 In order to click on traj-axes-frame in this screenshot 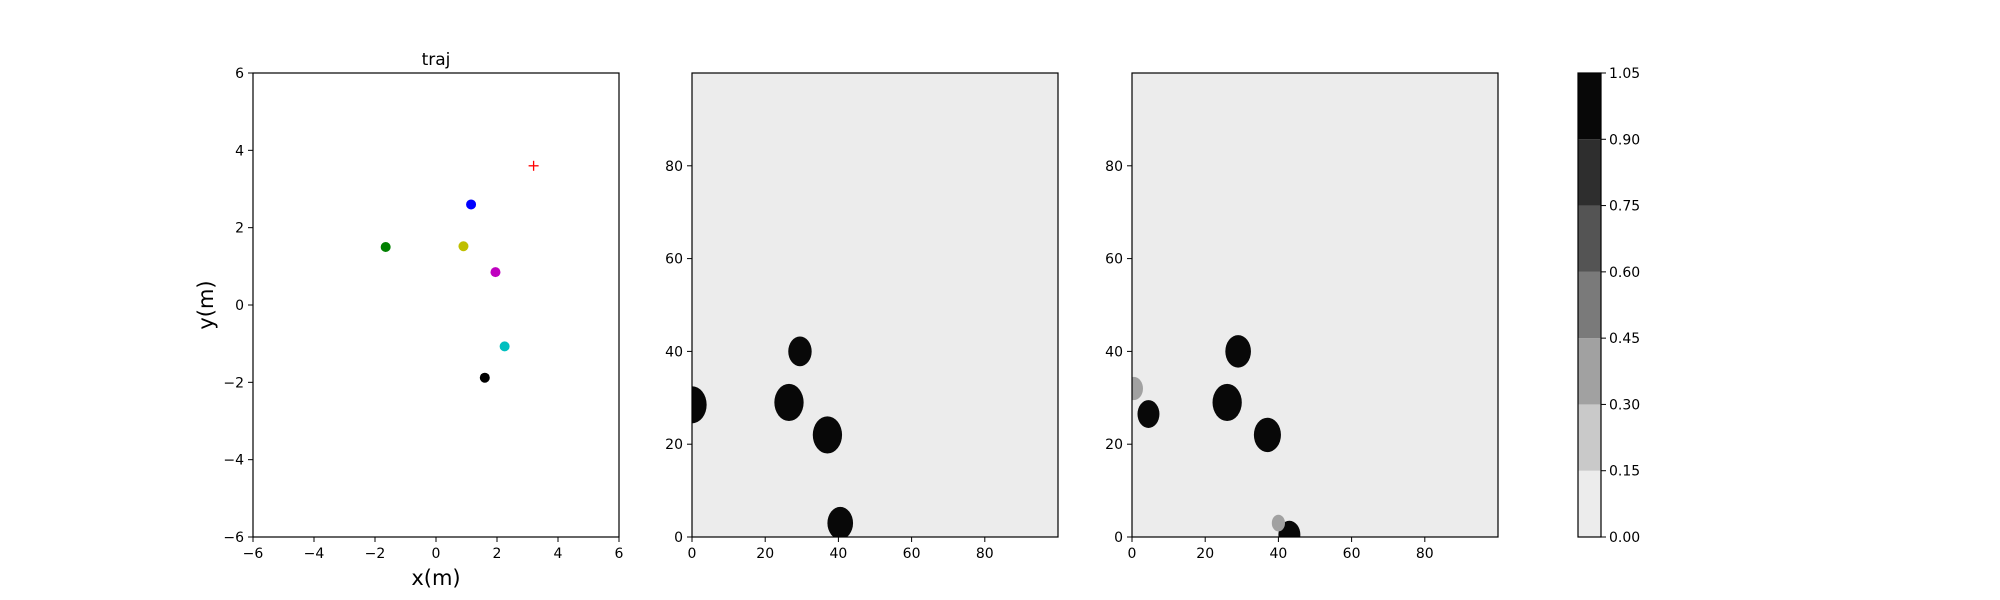, I will do `click(436, 305)`.